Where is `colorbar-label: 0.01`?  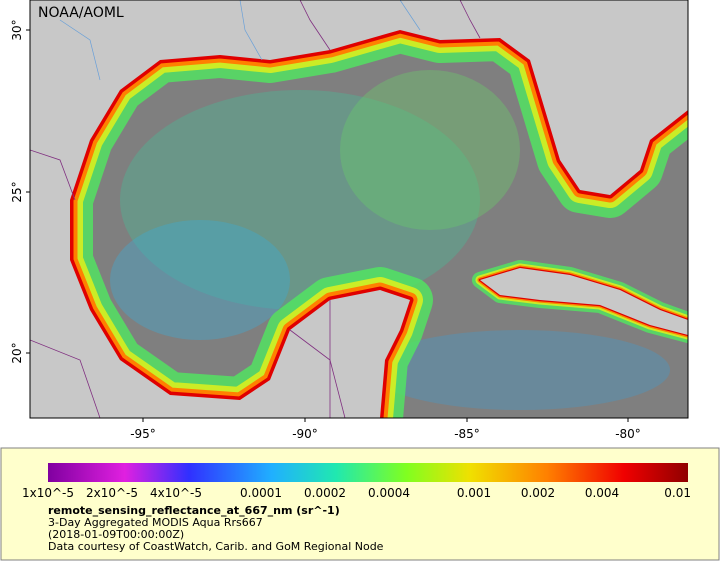
colorbar-label: 0.01 is located at coordinates (677, 493).